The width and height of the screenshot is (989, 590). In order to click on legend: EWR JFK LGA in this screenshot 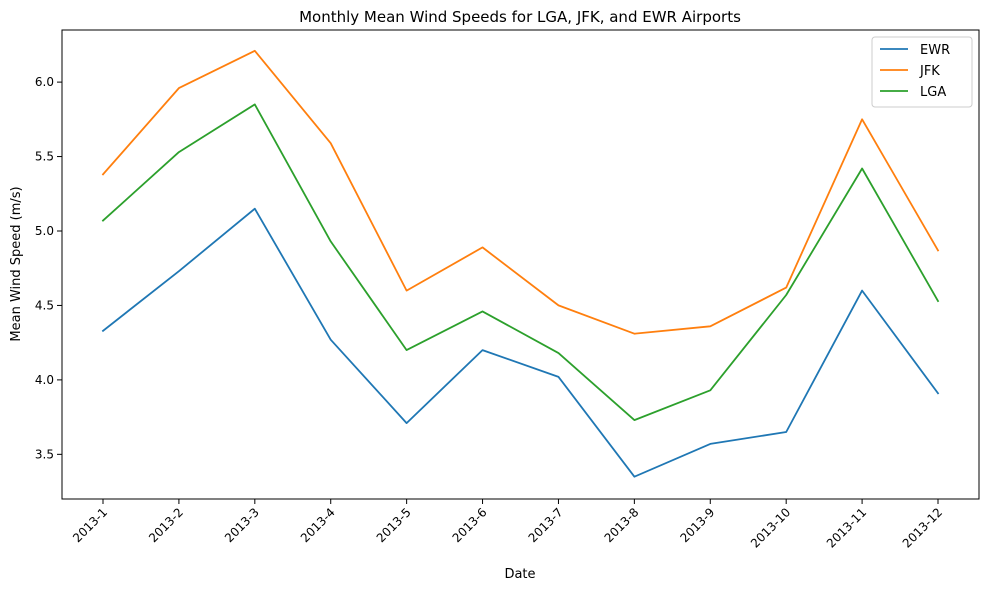, I will do `click(922, 72)`.